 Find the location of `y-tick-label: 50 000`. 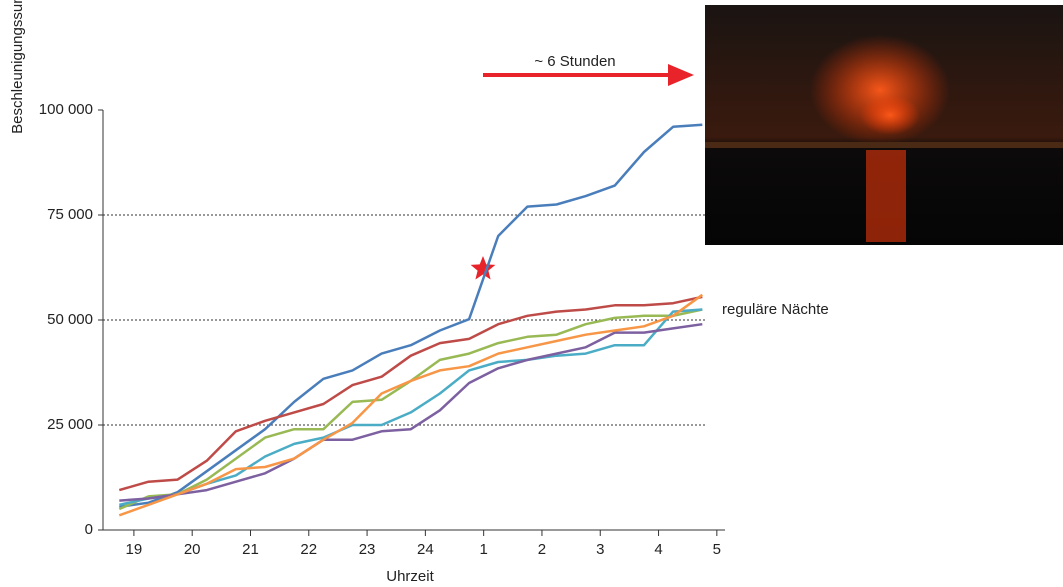

y-tick-label: 50 000 is located at coordinates (70, 319).